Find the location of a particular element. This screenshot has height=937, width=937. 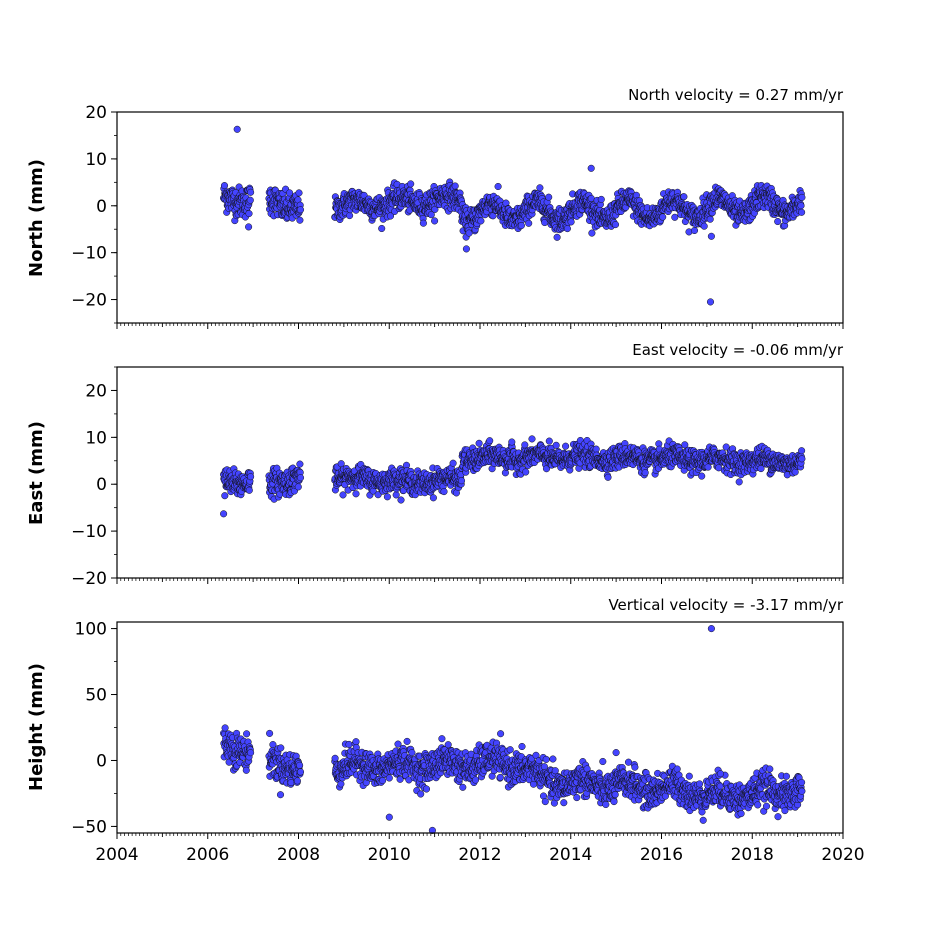

height-ylabel: Height (mm) is located at coordinates (36, 727).